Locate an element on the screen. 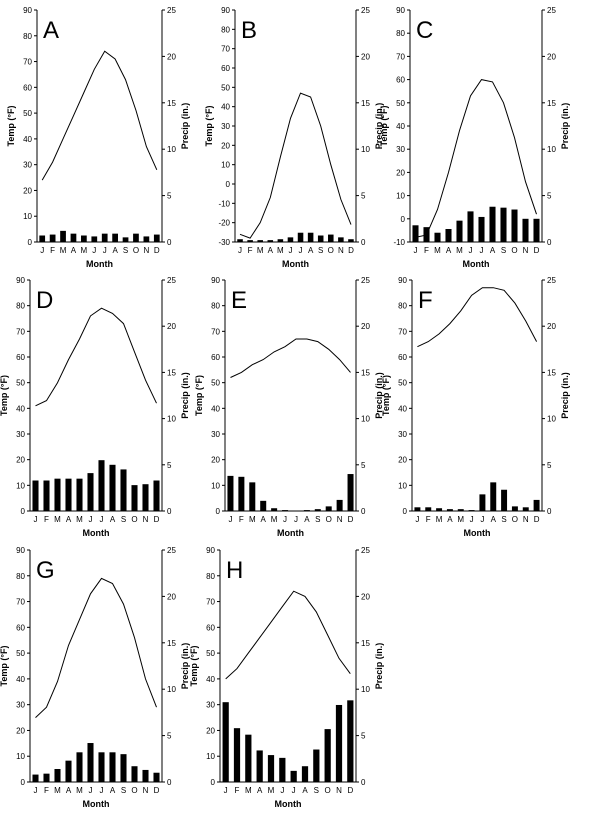  x-tick-label: N is located at coordinates (341, 250).